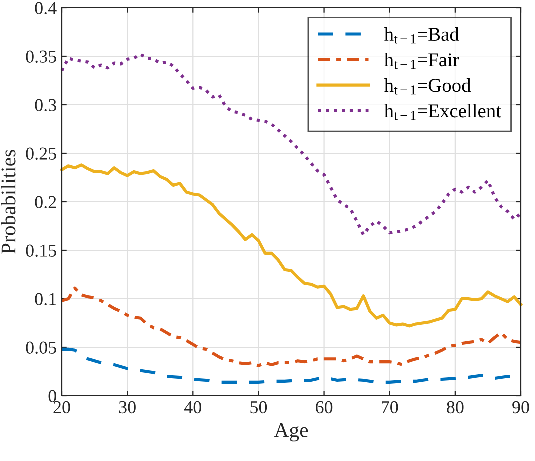  Describe the element at coordinates (45, 105) in the screenshot. I see `y-tick-label: 0.3` at that location.